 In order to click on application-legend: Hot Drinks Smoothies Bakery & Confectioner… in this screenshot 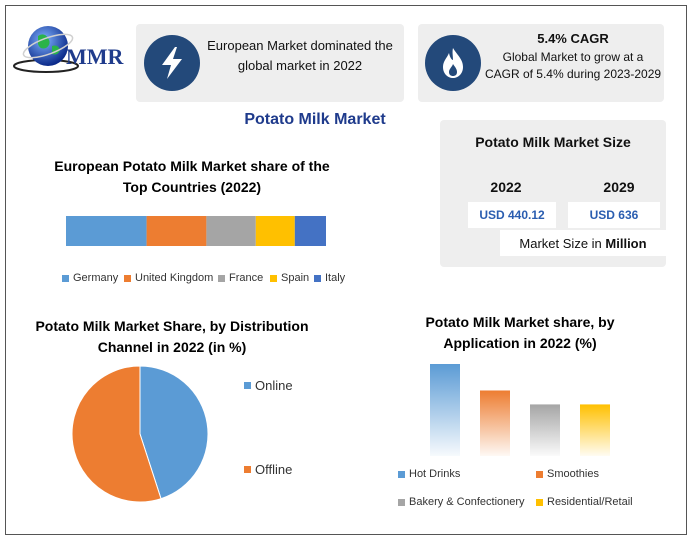, I will do `click(520, 489)`.